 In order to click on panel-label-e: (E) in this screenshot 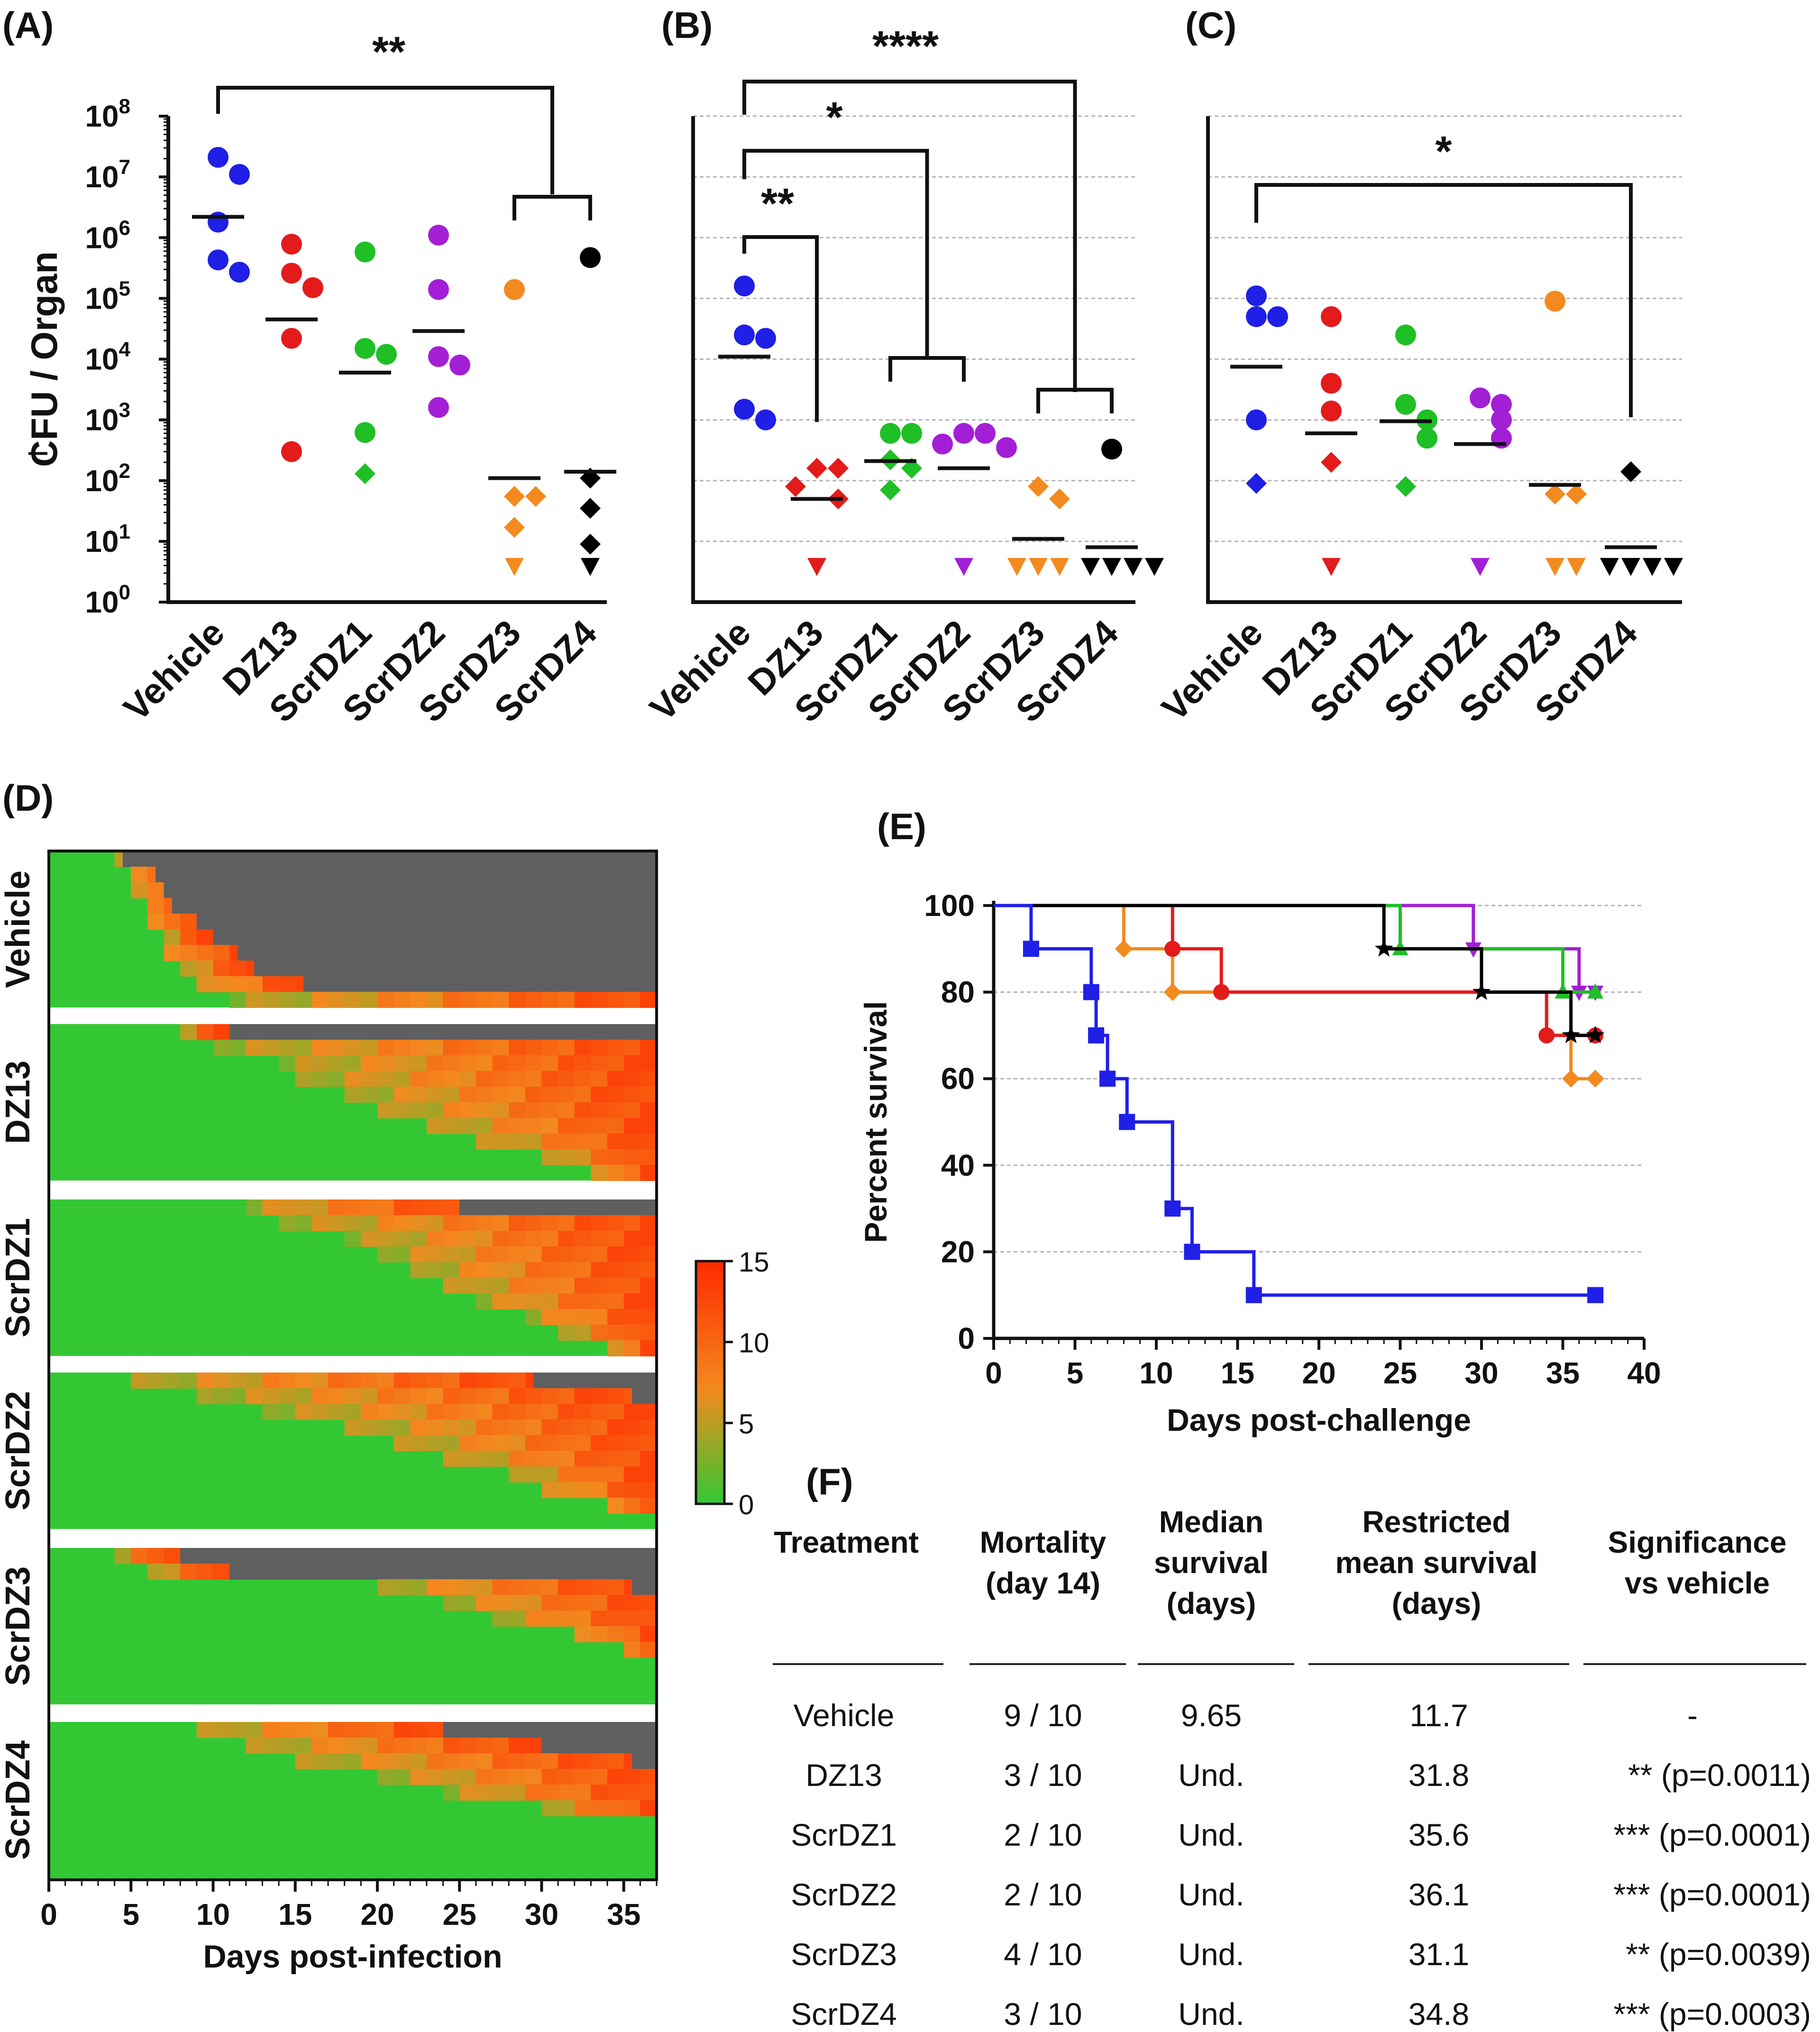, I will do `click(901, 826)`.